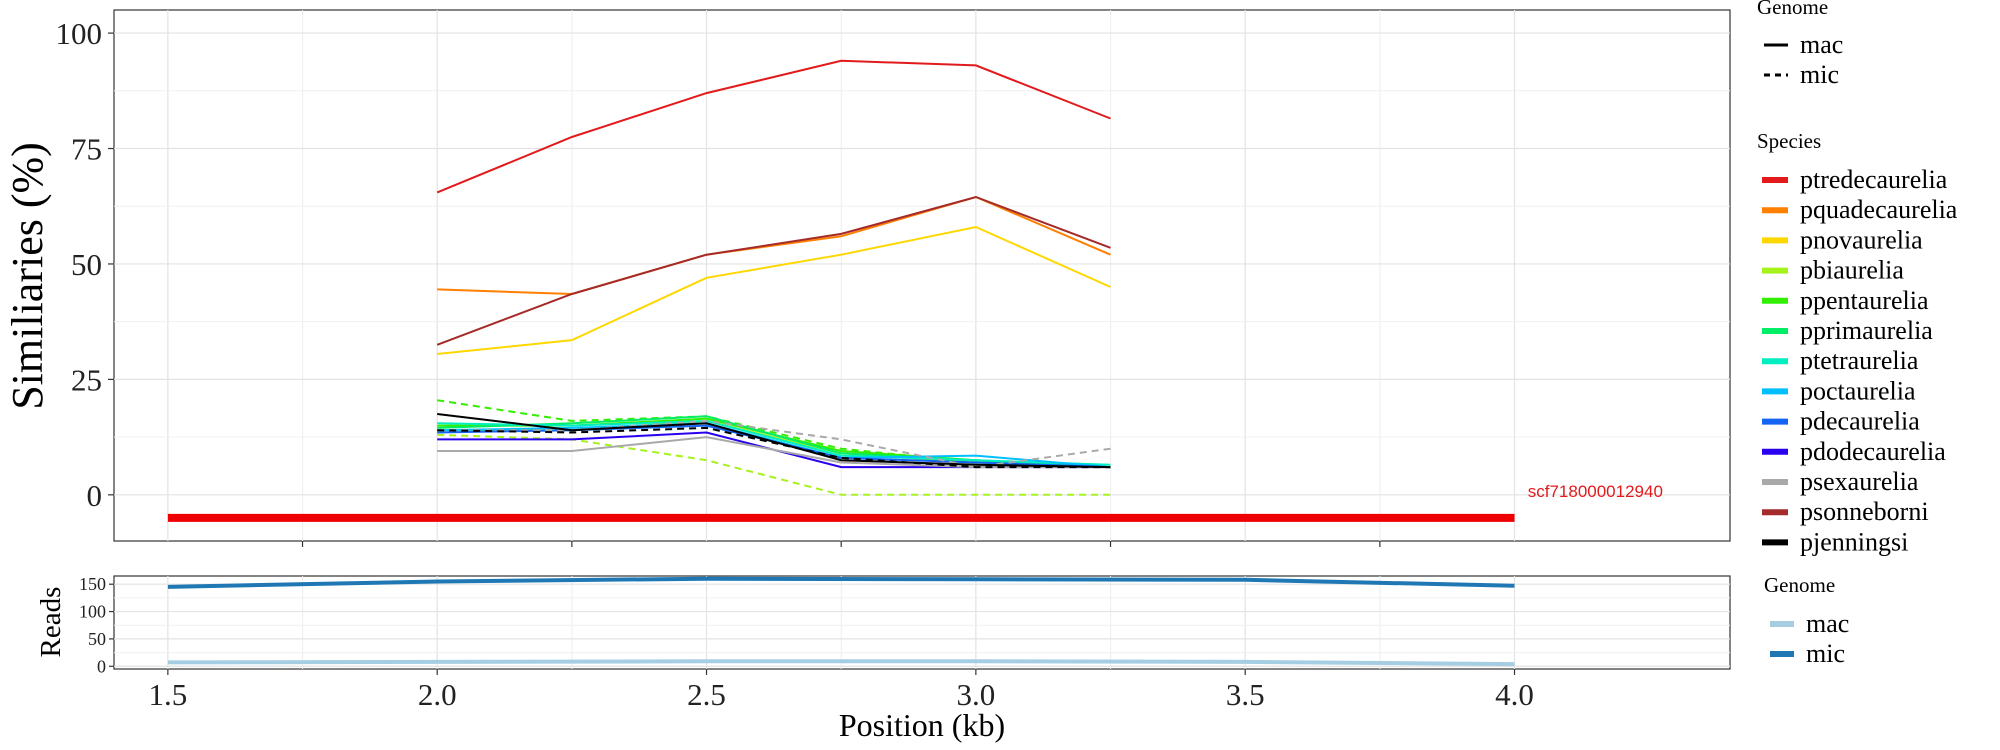 This screenshot has height=750, width=2000. Describe the element at coordinates (922, 725) in the screenshot. I see `x-axis-label: Position (kb)` at that location.